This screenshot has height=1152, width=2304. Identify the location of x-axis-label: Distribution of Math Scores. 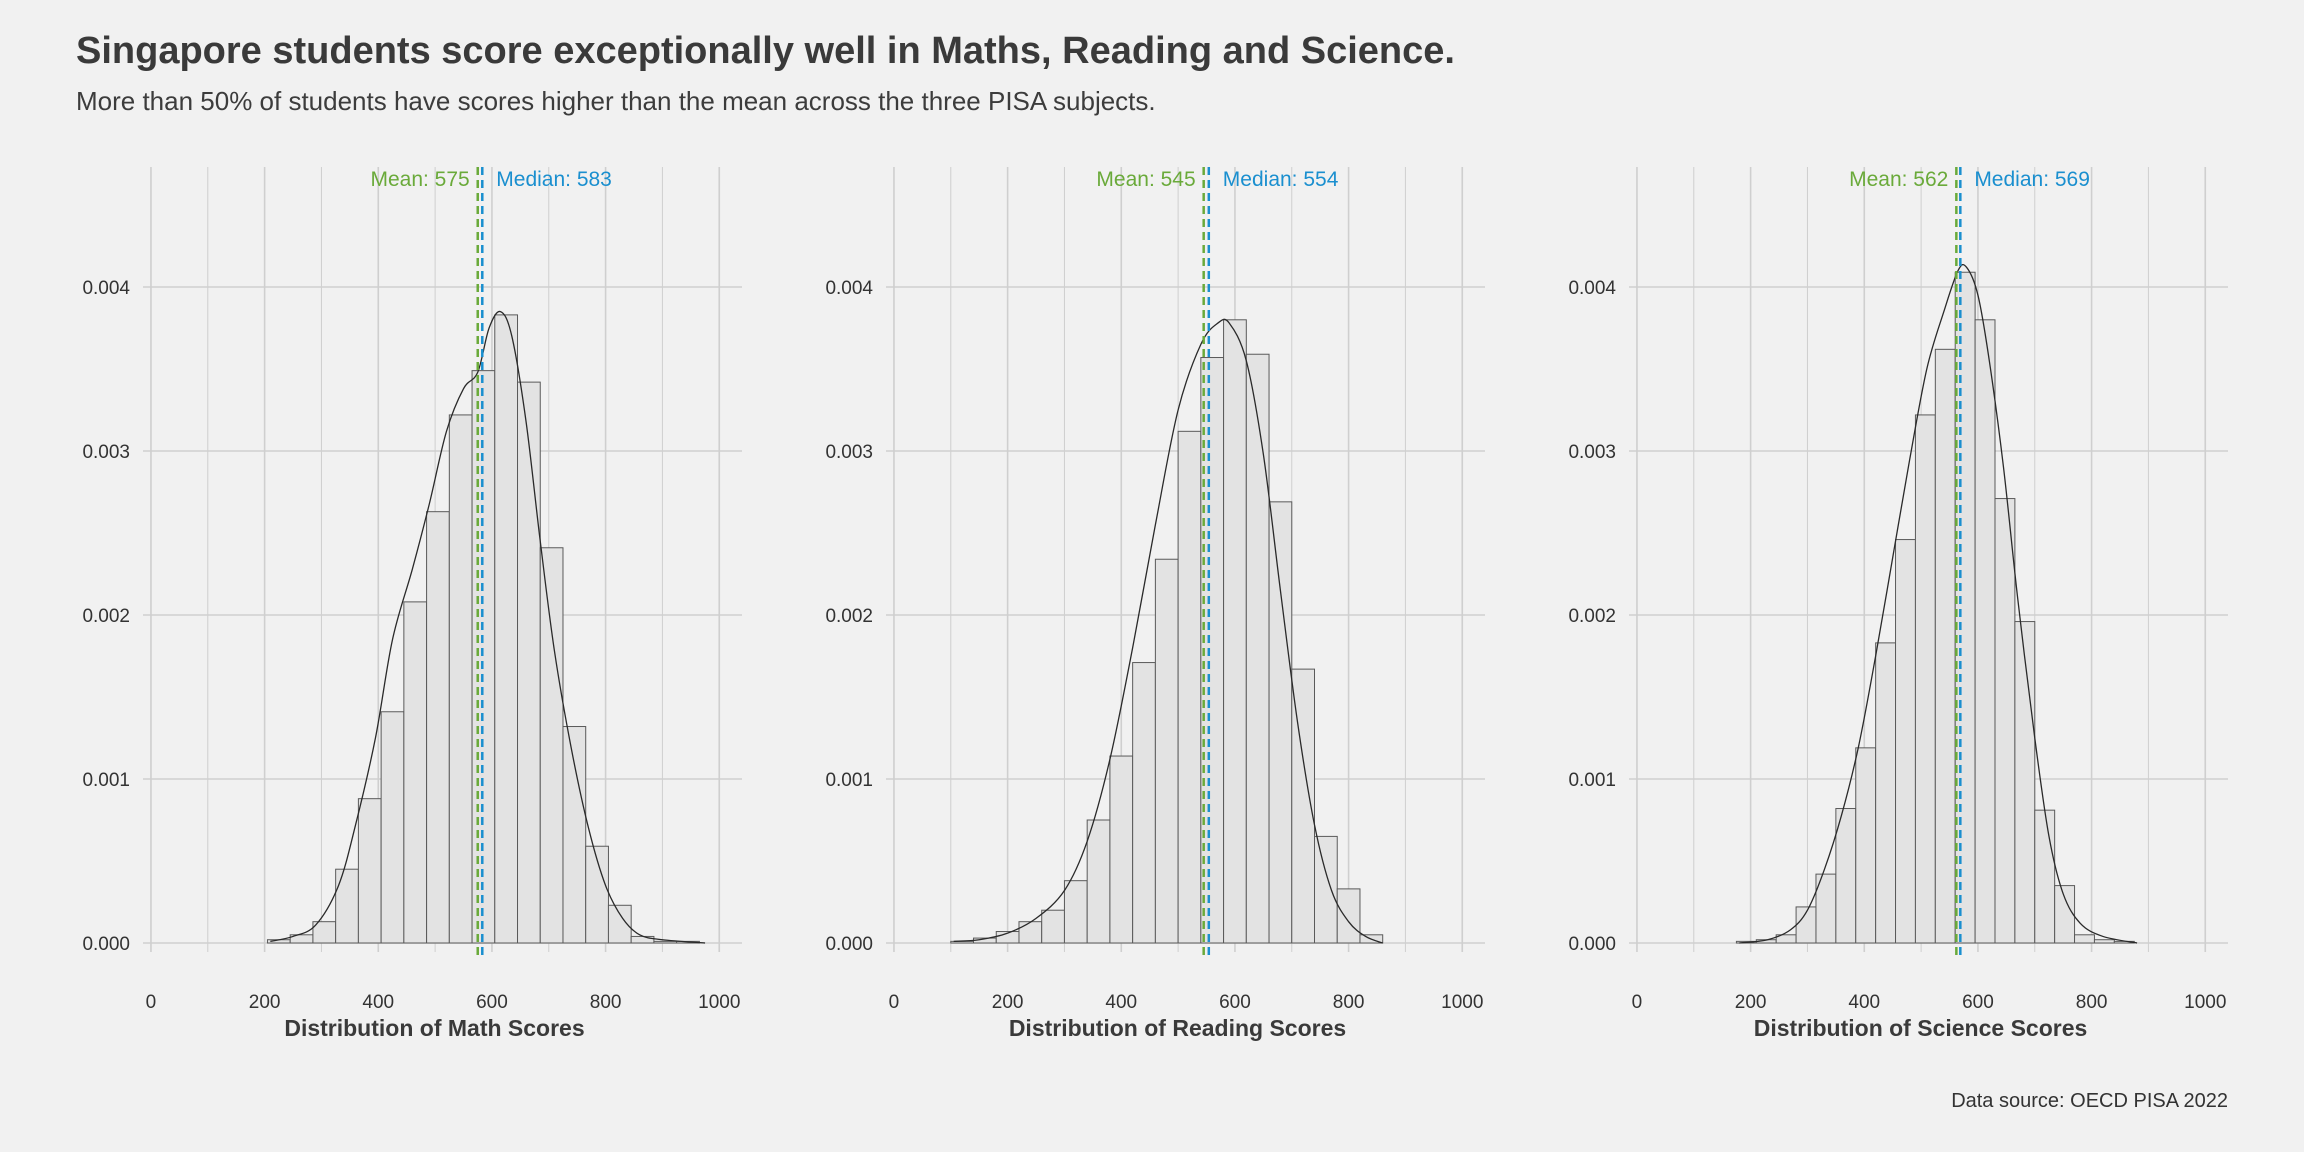
(434, 1028).